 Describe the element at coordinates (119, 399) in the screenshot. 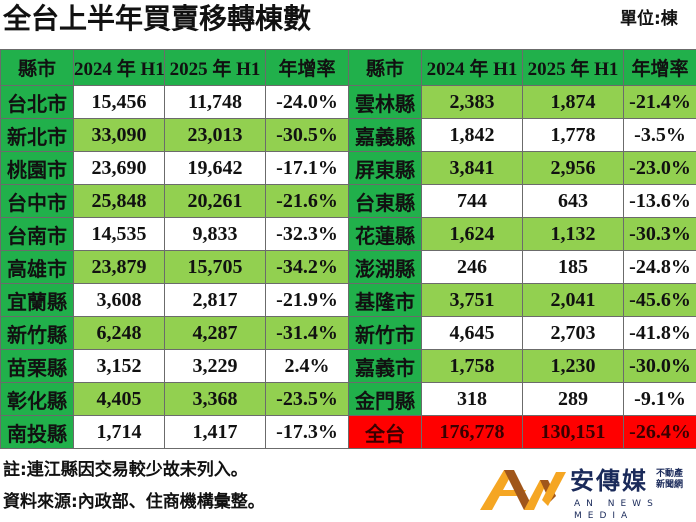

I see `value-2024h1: 4,405` at that location.